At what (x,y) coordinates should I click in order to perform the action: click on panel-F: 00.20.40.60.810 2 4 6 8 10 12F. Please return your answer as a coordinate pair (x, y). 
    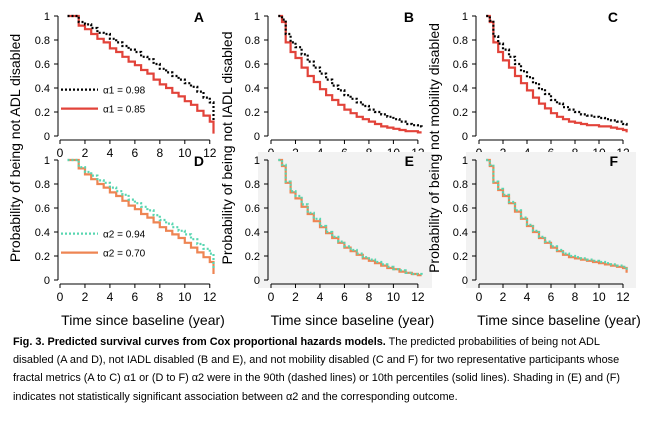
    Looking at the image, I should click on (544, 228).